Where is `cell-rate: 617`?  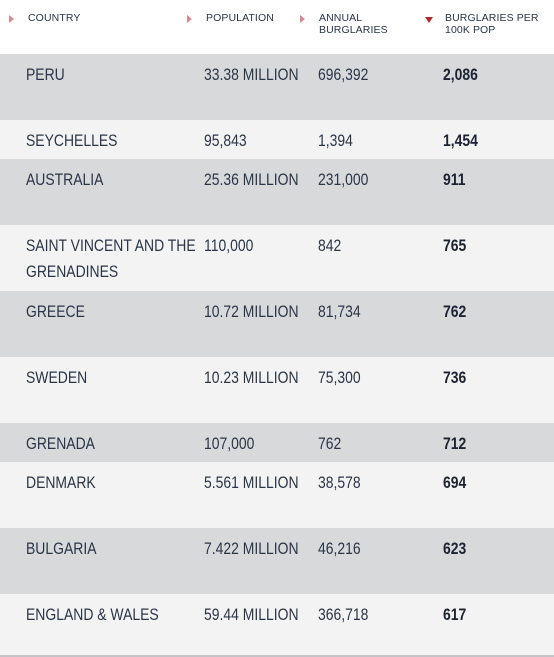 cell-rate: 617 is located at coordinates (455, 614).